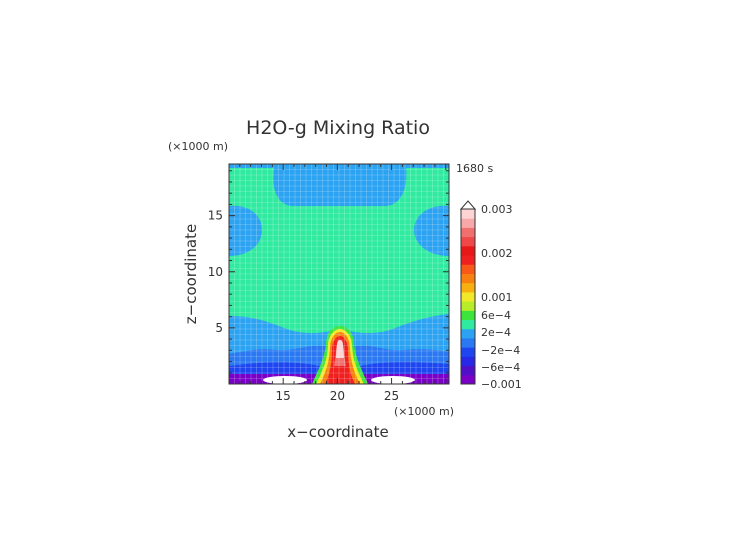 This screenshot has height=536, width=752. I want to click on region-left-lobe, so click(245, 230).